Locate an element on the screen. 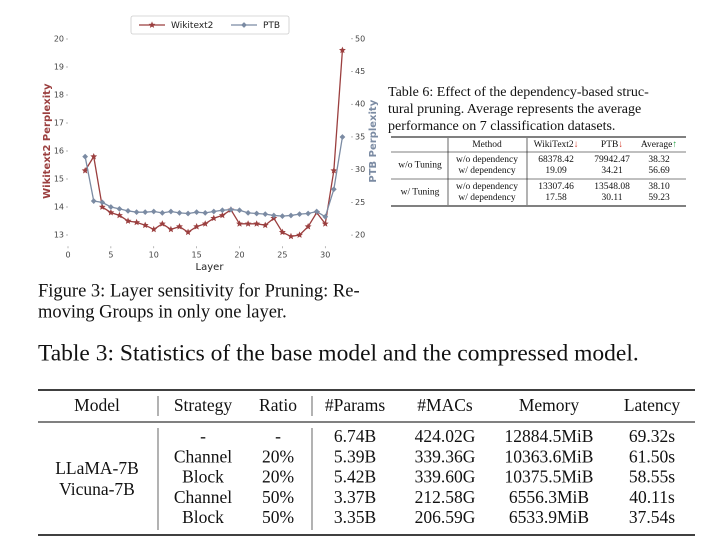  table-header: Strategy is located at coordinates (203, 405).